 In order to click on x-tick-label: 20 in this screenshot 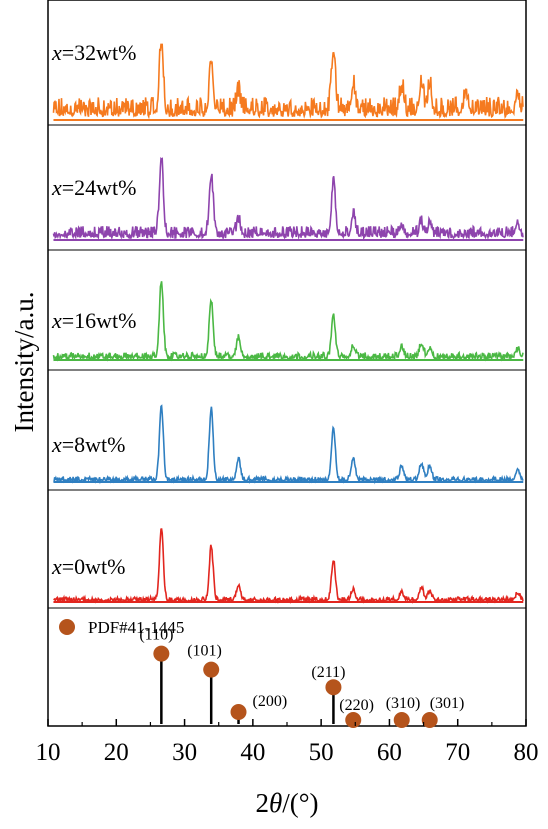, I will do `click(116, 752)`.